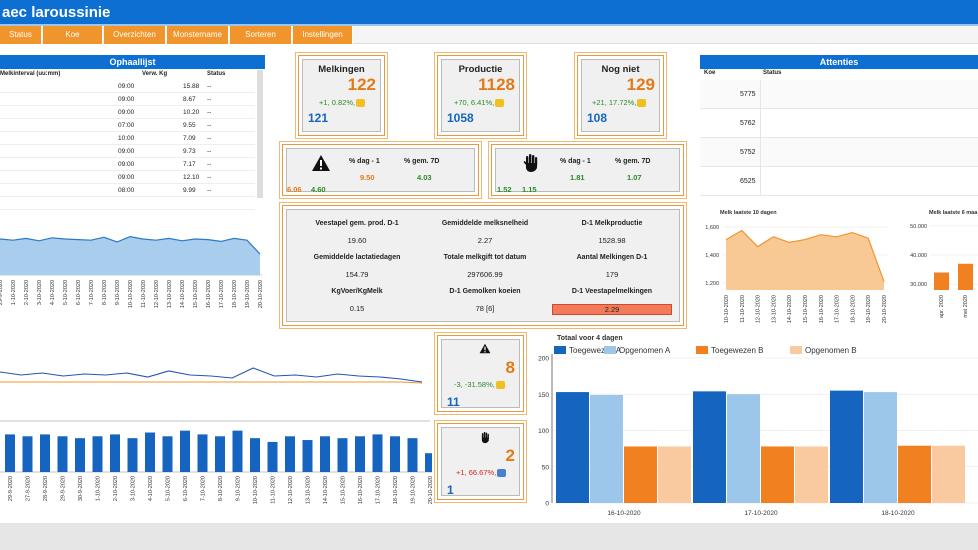 The height and width of the screenshot is (550, 978). Describe the element at coordinates (357, 257) in the screenshot. I see `stat-label: Gemiddelde lactatiedagen` at that location.